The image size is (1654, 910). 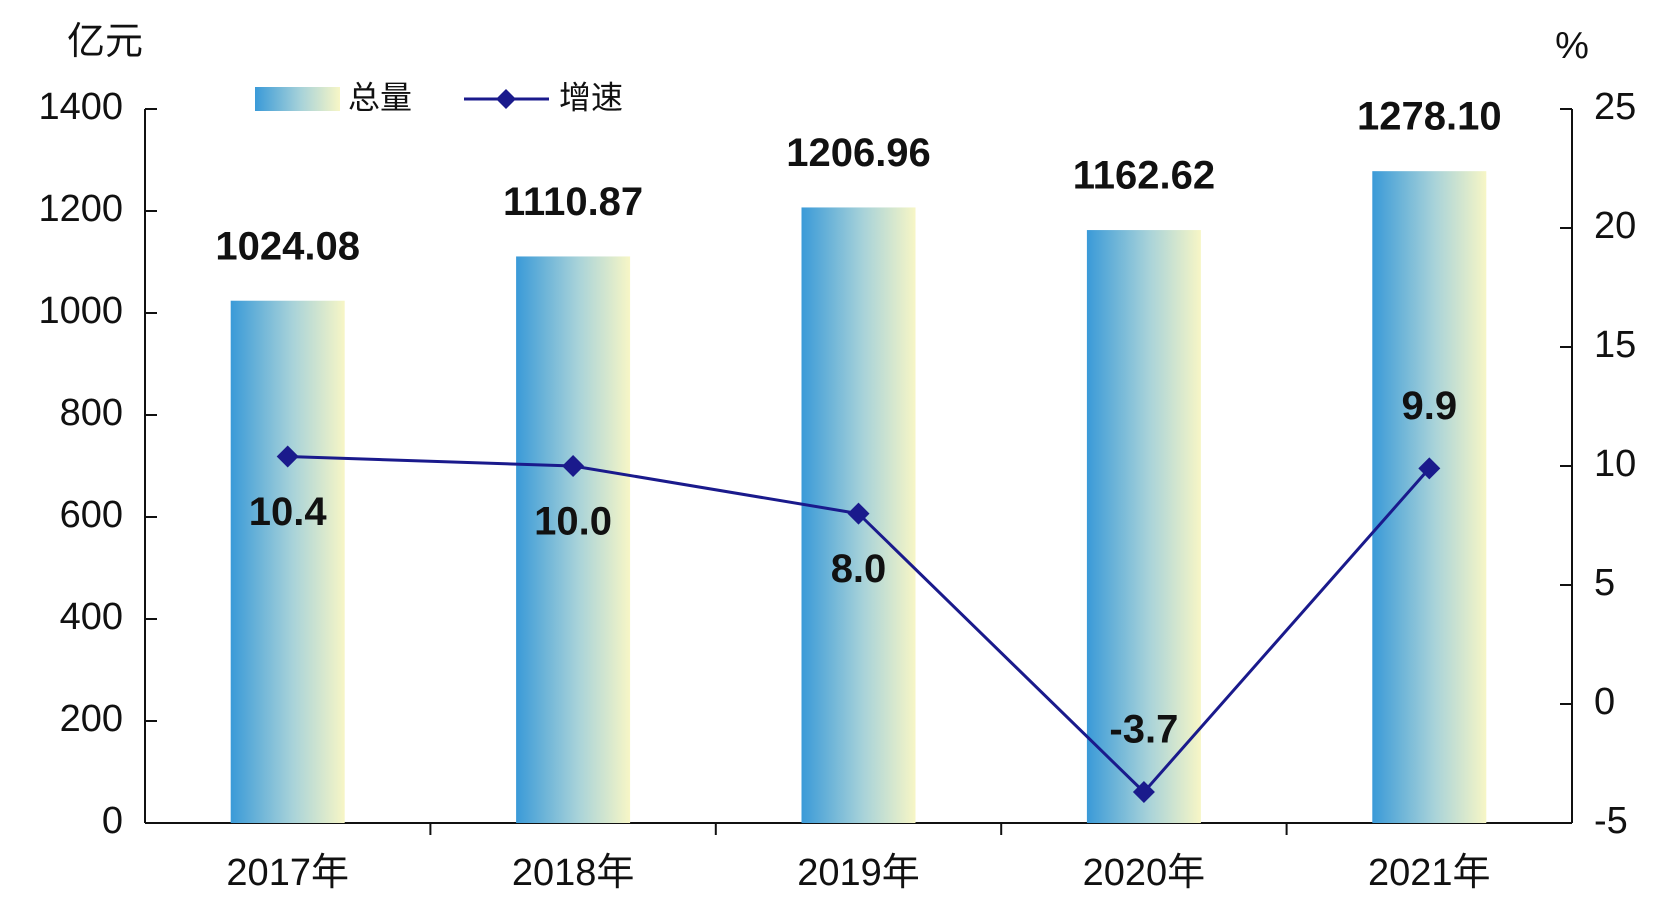 I want to click on bar-value-label: 1278.10, so click(x=1429, y=117).